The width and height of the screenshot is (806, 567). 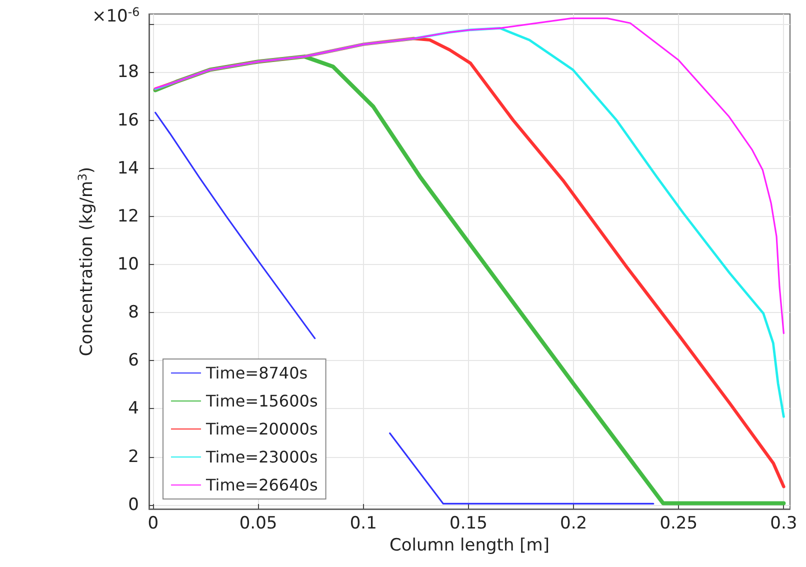 I want to click on y-tick-label: 16, so click(x=128, y=120).